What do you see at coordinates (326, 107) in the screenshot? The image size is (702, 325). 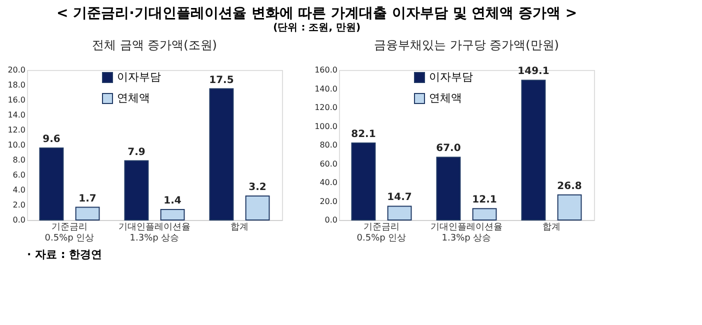 I see `y-tick-label: 120.0` at bounding box center [326, 107].